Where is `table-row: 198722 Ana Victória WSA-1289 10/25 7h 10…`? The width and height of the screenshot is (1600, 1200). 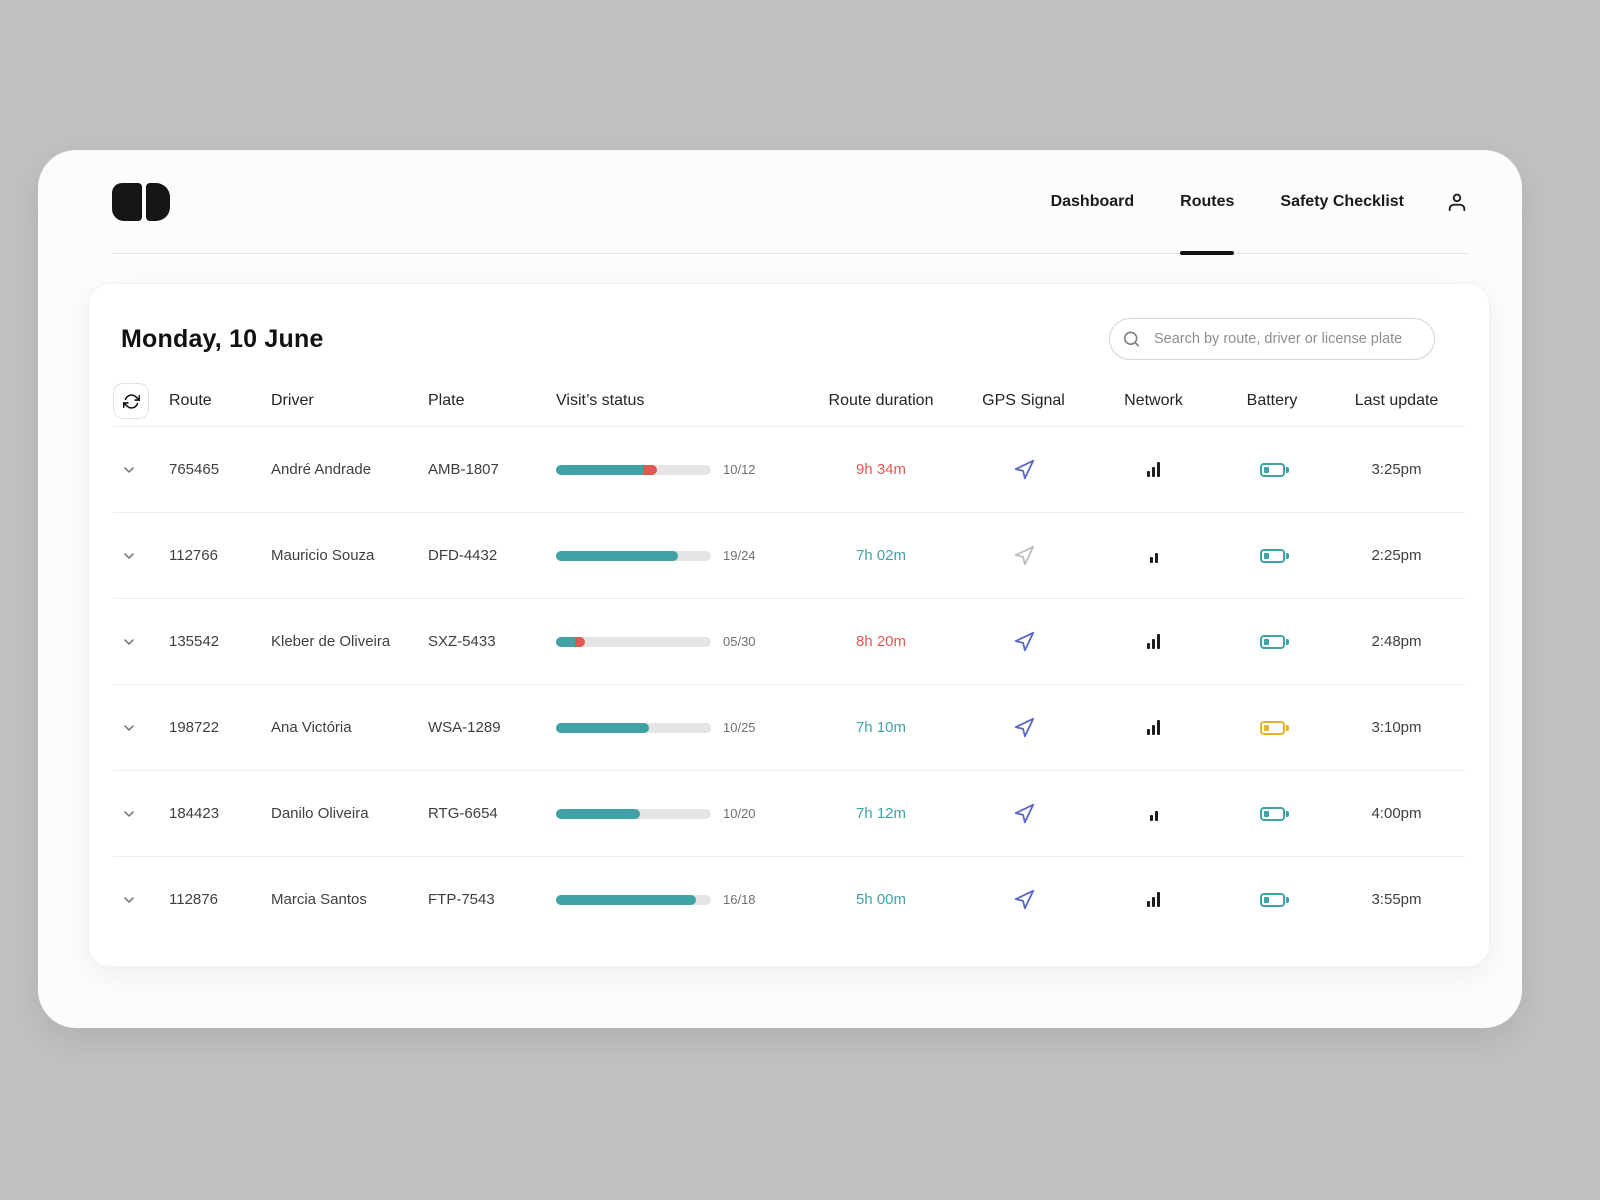
table-row: 198722 Ana Victória WSA-1289 10/25 7h 10… is located at coordinates (789, 727).